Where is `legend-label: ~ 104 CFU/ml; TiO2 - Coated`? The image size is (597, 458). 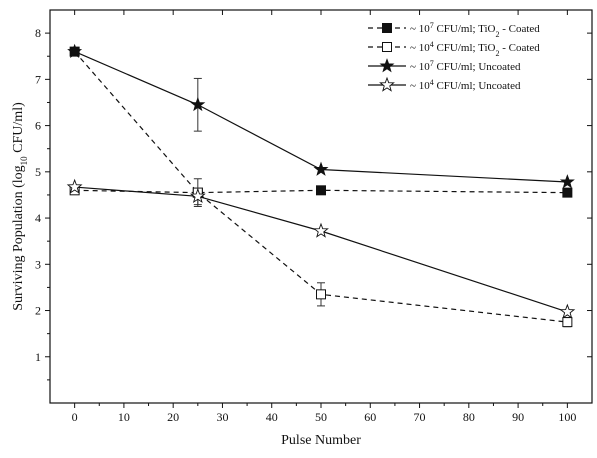 legend-label: ~ 104 CFU/ml; TiO2 - Coated is located at coordinates (475, 49).